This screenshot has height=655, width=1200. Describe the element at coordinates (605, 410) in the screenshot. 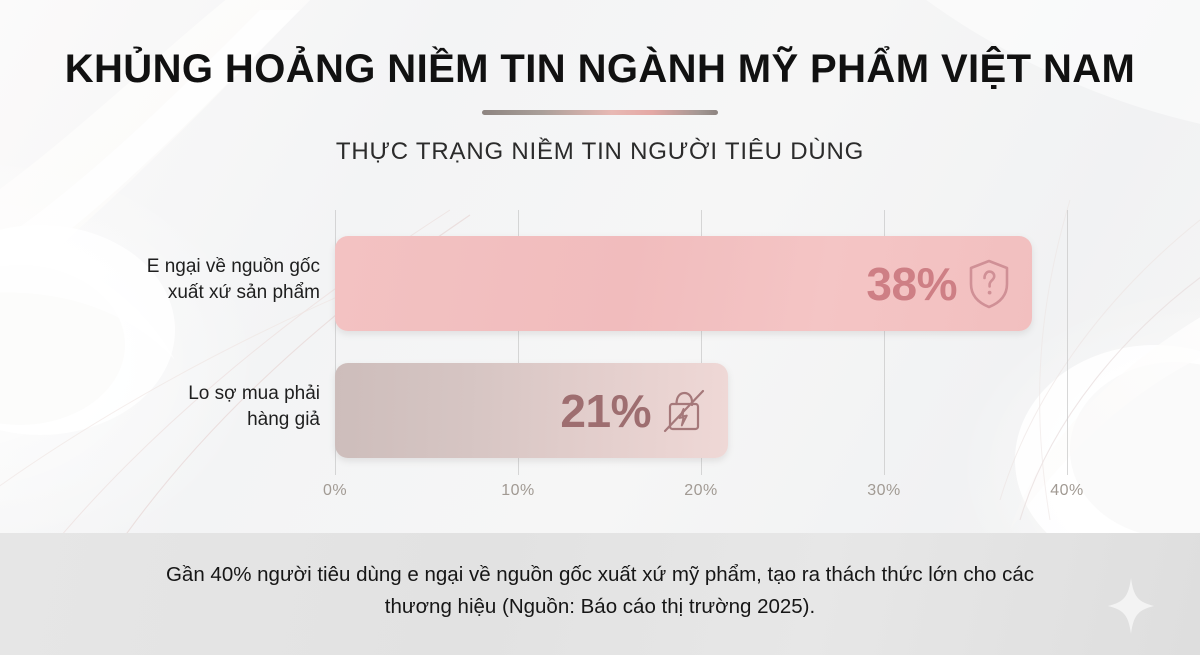

I see `bar-value-counterfeit-fear: 21%` at that location.